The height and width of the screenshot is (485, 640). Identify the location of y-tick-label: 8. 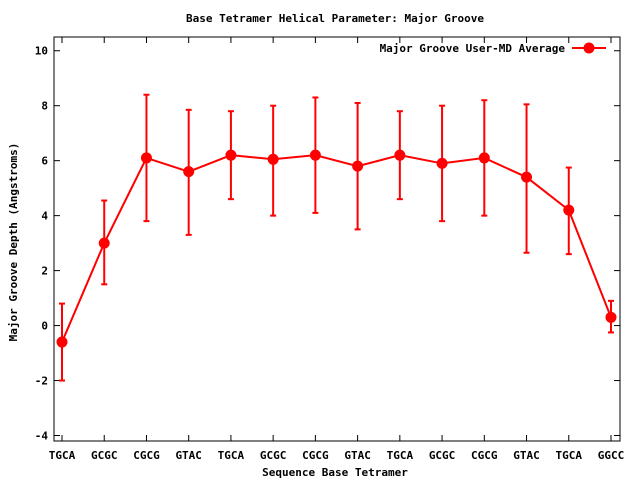
(44, 106).